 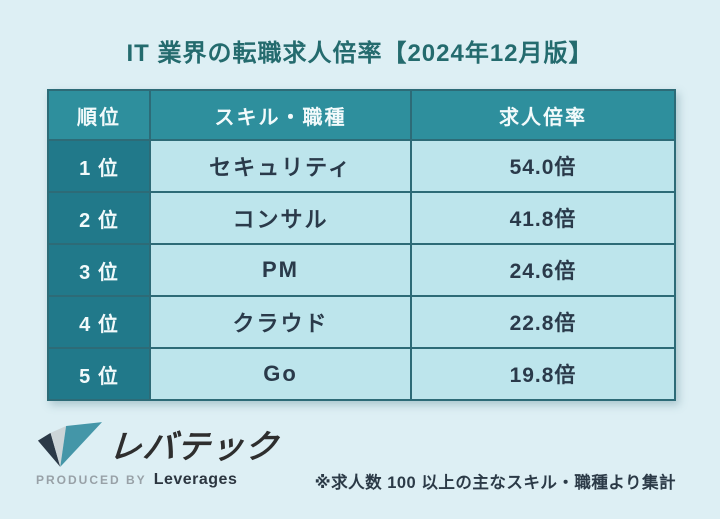 What do you see at coordinates (280, 374) in the screenshot?
I see `skill-cell: Go` at bounding box center [280, 374].